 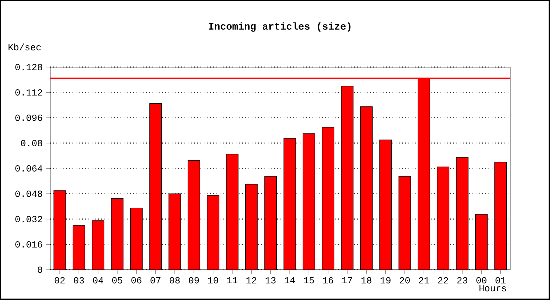 I want to click on y-tick-label: 0.096, so click(x=29, y=118).